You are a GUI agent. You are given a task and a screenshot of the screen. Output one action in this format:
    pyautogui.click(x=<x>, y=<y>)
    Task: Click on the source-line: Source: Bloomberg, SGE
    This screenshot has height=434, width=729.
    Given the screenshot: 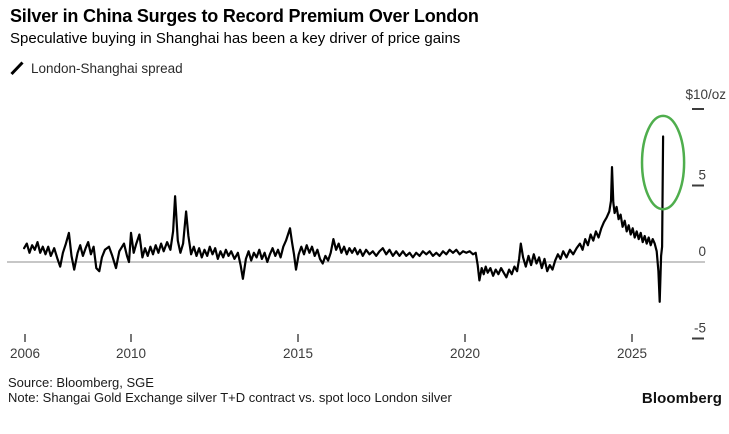 What is the action you would take?
    pyautogui.click(x=81, y=382)
    